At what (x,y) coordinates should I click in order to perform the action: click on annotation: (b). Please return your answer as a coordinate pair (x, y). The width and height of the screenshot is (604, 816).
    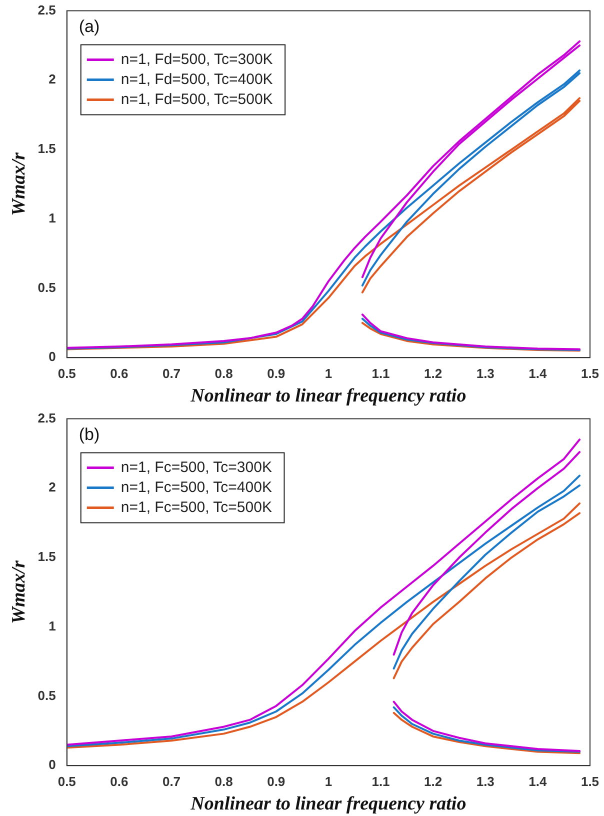
    Looking at the image, I should click on (89, 434).